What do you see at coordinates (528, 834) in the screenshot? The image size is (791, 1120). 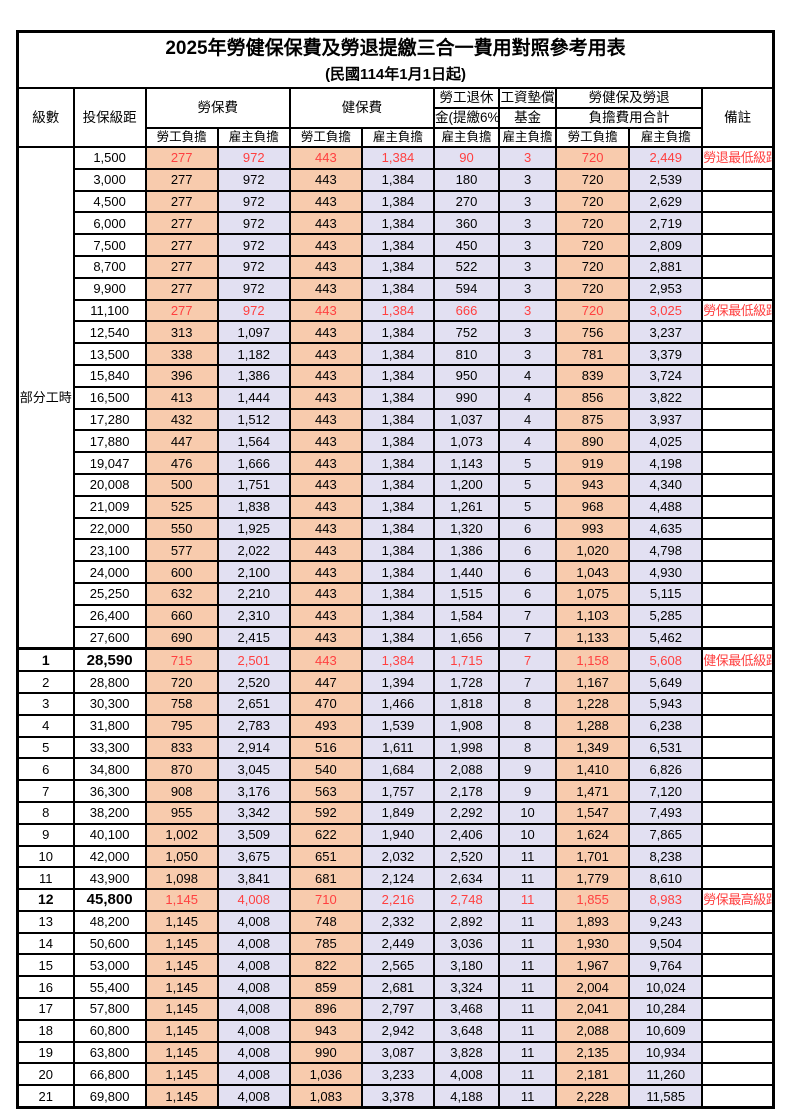 I see `wage-fund-employer-cell: 10` at bounding box center [528, 834].